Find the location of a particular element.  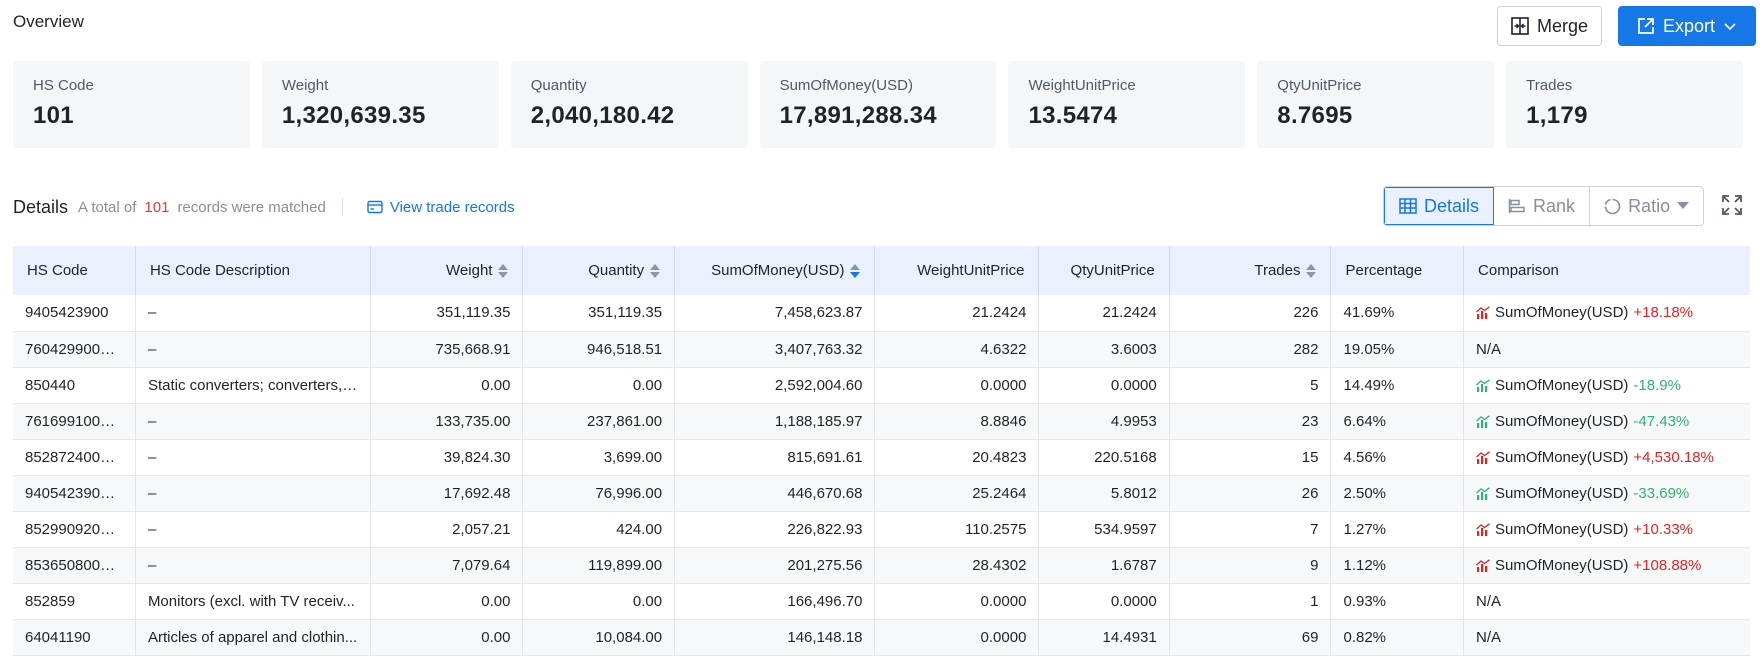

card-value: 2,040,180.42 is located at coordinates (602, 115).